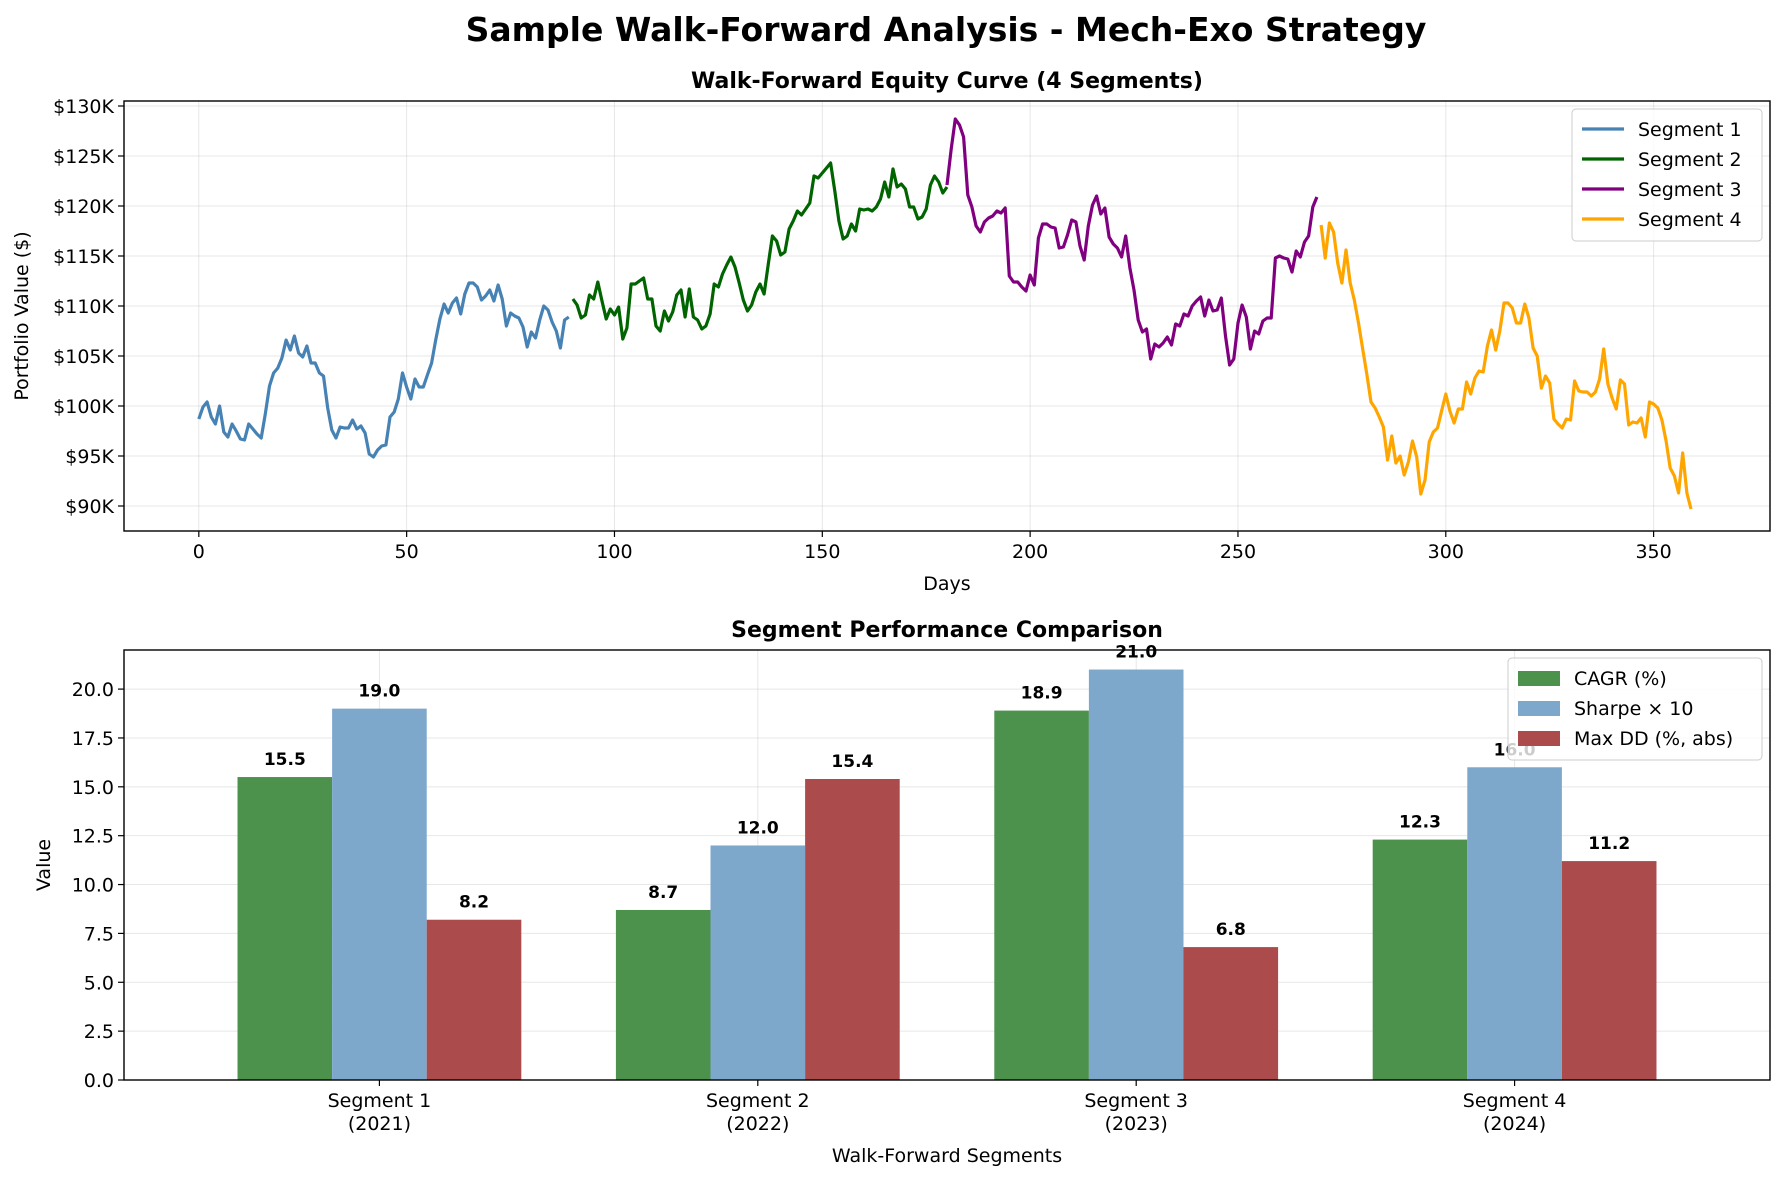  What do you see at coordinates (379, 1124) in the screenshot?
I see `performance-category-year: (2021)` at bounding box center [379, 1124].